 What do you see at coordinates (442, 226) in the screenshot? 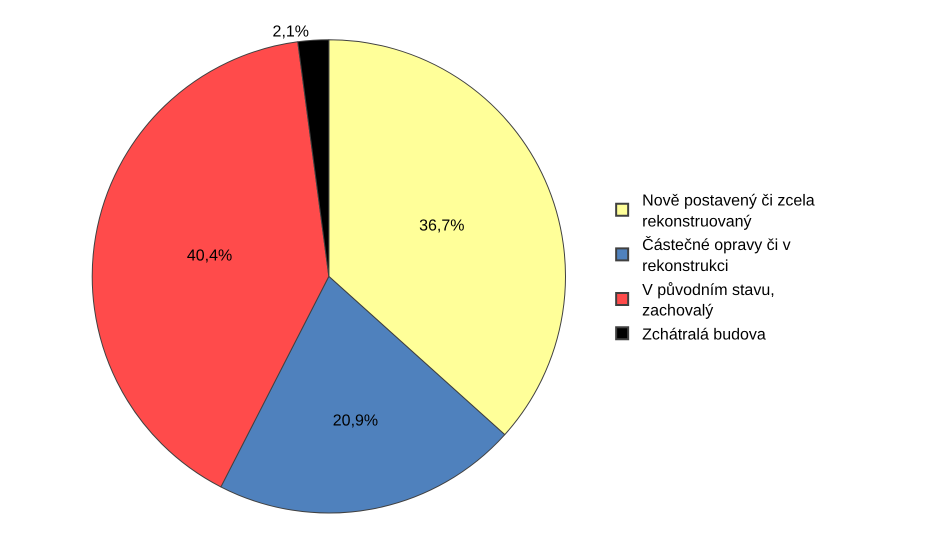
I see `data-label: 36,7%` at bounding box center [442, 226].